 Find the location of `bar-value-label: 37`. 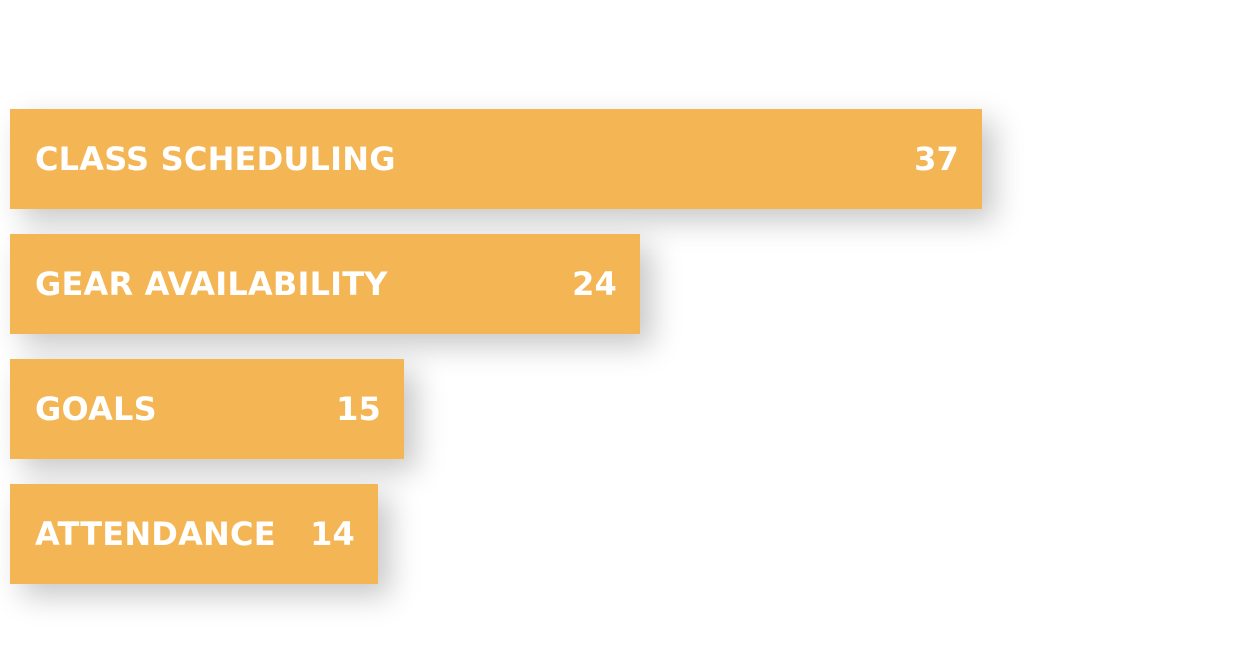

bar-value-label: 37 is located at coordinates (936, 159).